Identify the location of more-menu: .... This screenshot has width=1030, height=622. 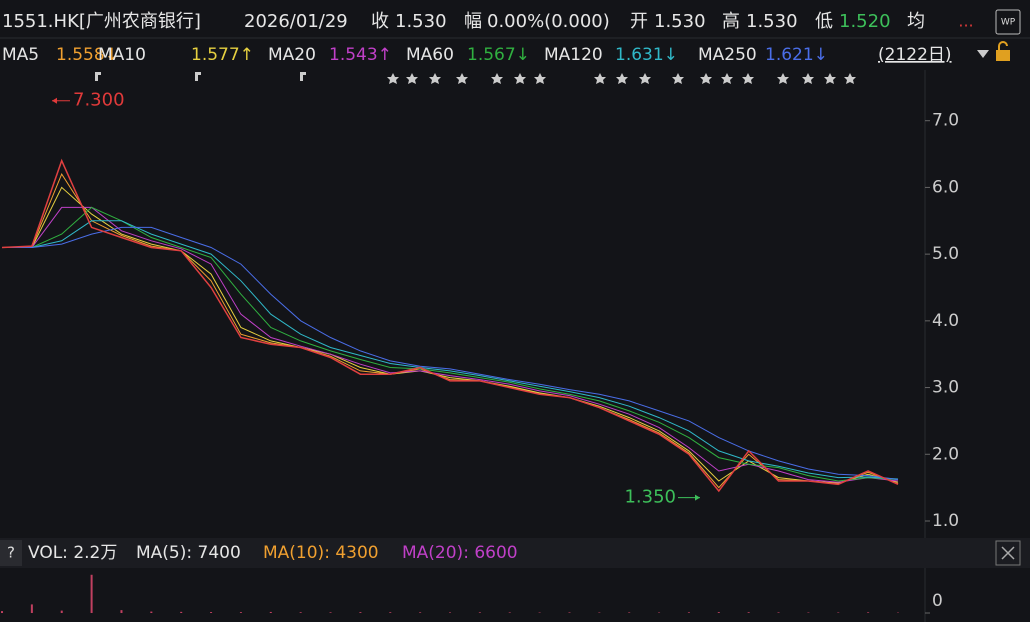
(965, 21).